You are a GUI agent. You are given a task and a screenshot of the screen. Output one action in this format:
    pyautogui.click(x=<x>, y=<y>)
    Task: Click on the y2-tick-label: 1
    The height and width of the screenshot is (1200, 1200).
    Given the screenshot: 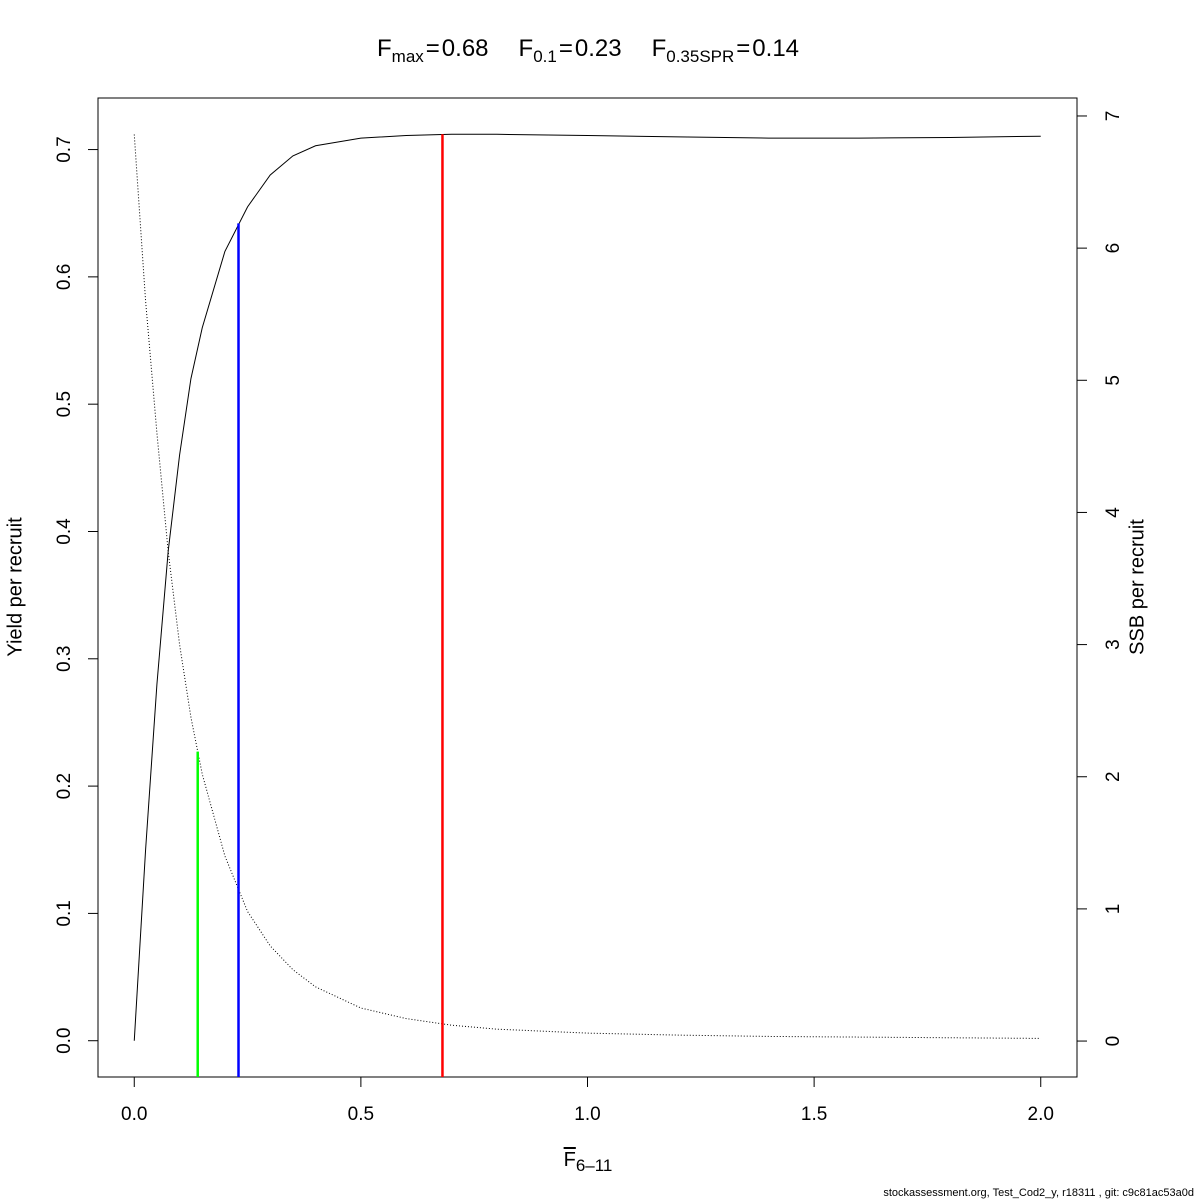 What is the action you would take?
    pyautogui.click(x=1113, y=909)
    